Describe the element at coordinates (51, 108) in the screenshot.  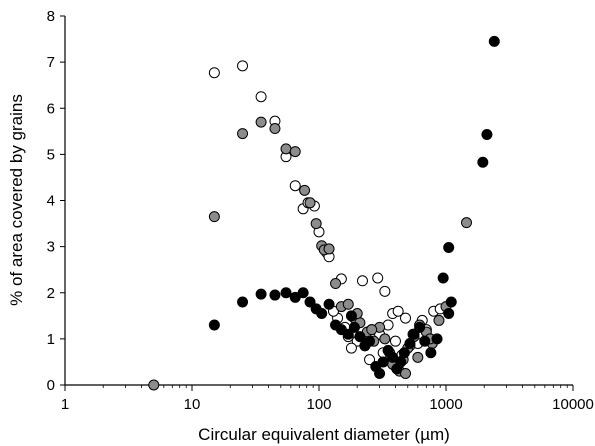
I see `y-tick-label: 6` at that location.